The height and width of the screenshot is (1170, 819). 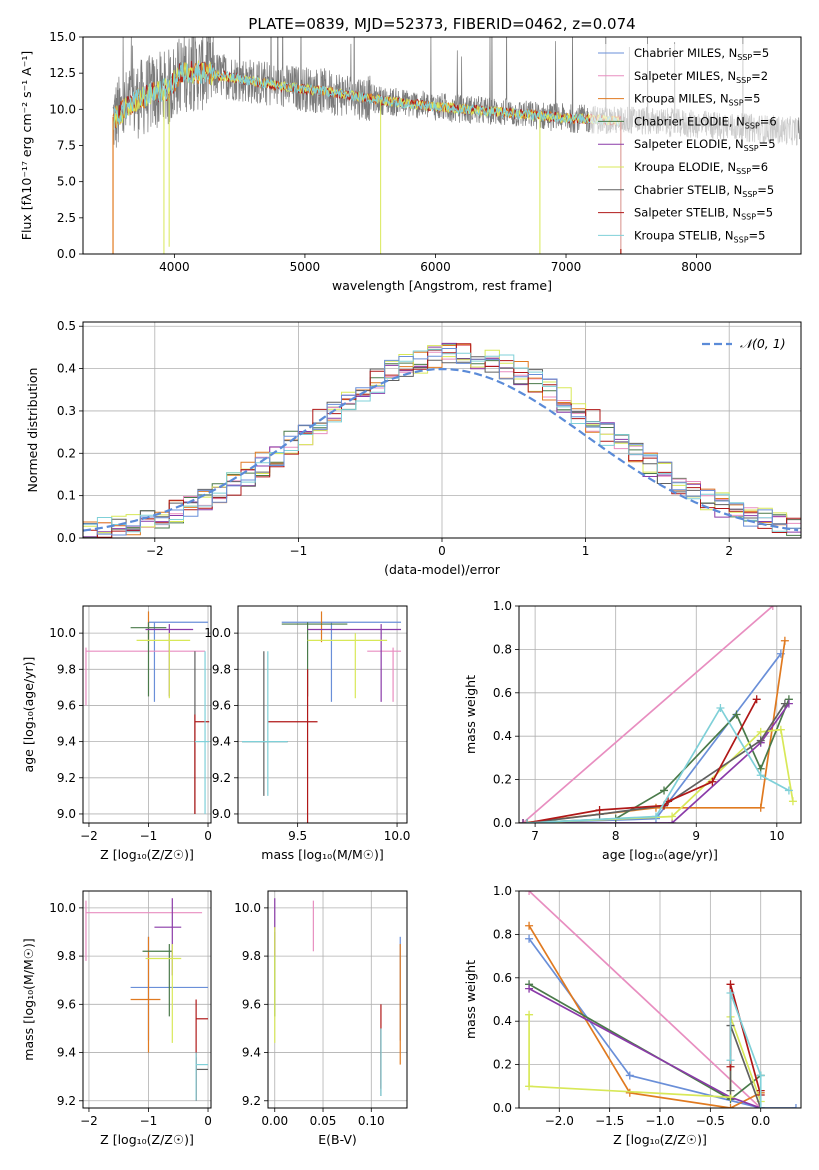 What do you see at coordinates (66, 218) in the screenshot?
I see `y-tick-label: 2.5` at bounding box center [66, 218].